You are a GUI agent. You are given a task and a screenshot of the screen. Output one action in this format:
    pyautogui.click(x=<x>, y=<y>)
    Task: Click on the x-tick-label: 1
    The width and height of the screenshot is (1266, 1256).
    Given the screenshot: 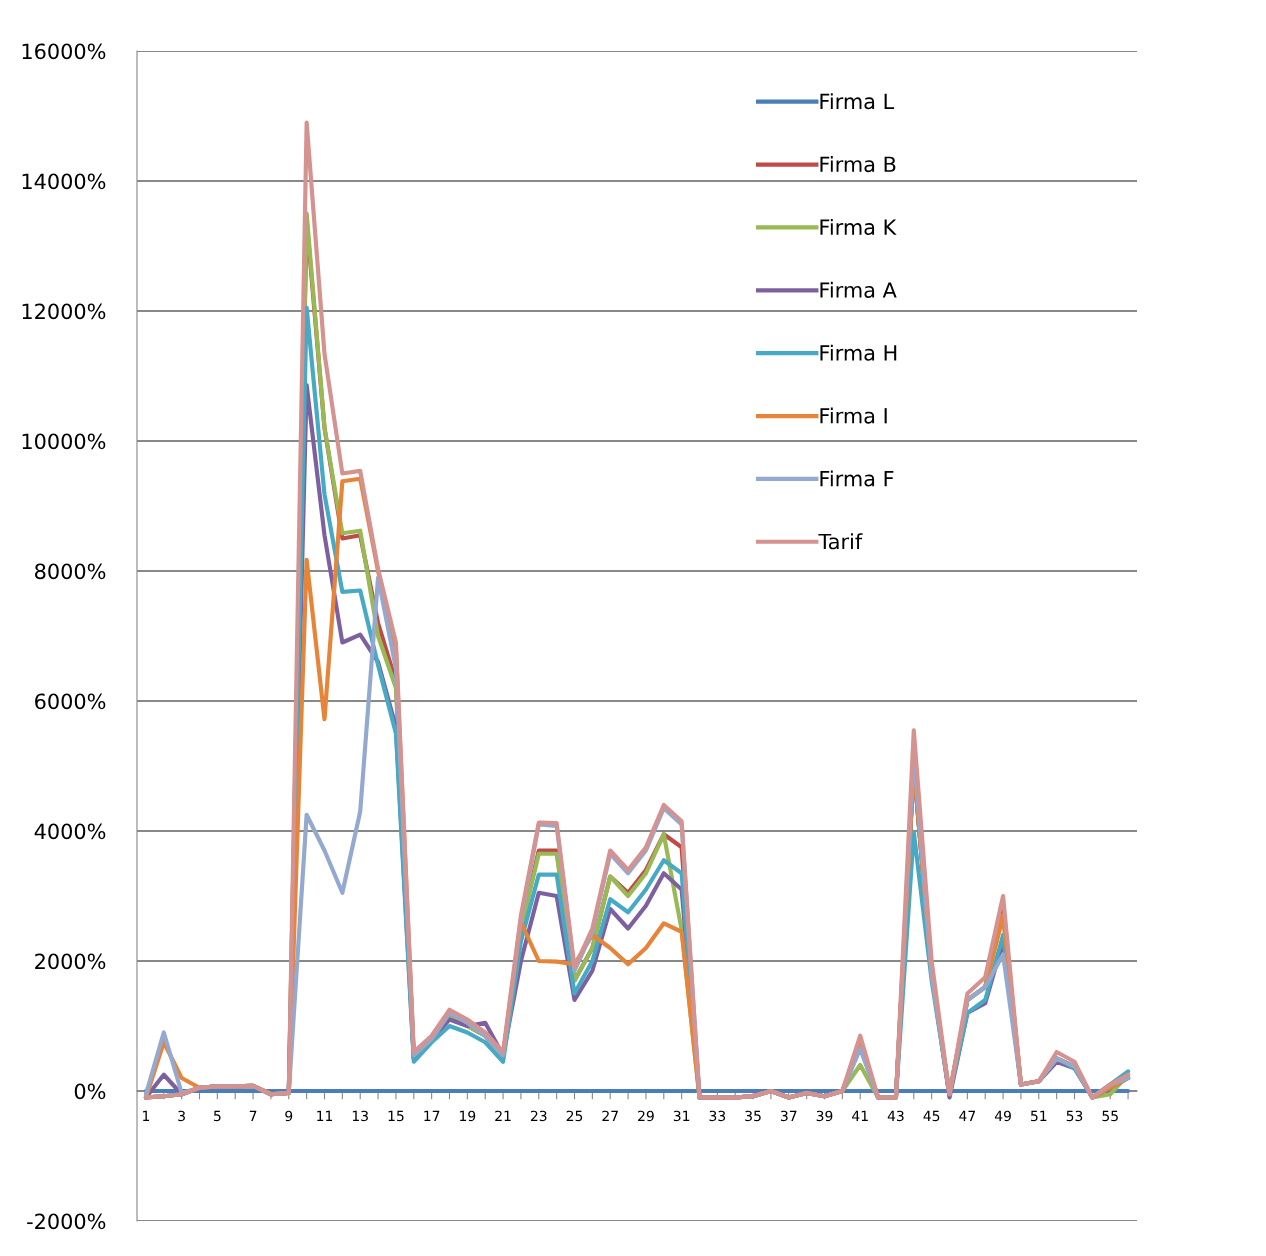 What is the action you would take?
    pyautogui.click(x=146, y=1115)
    